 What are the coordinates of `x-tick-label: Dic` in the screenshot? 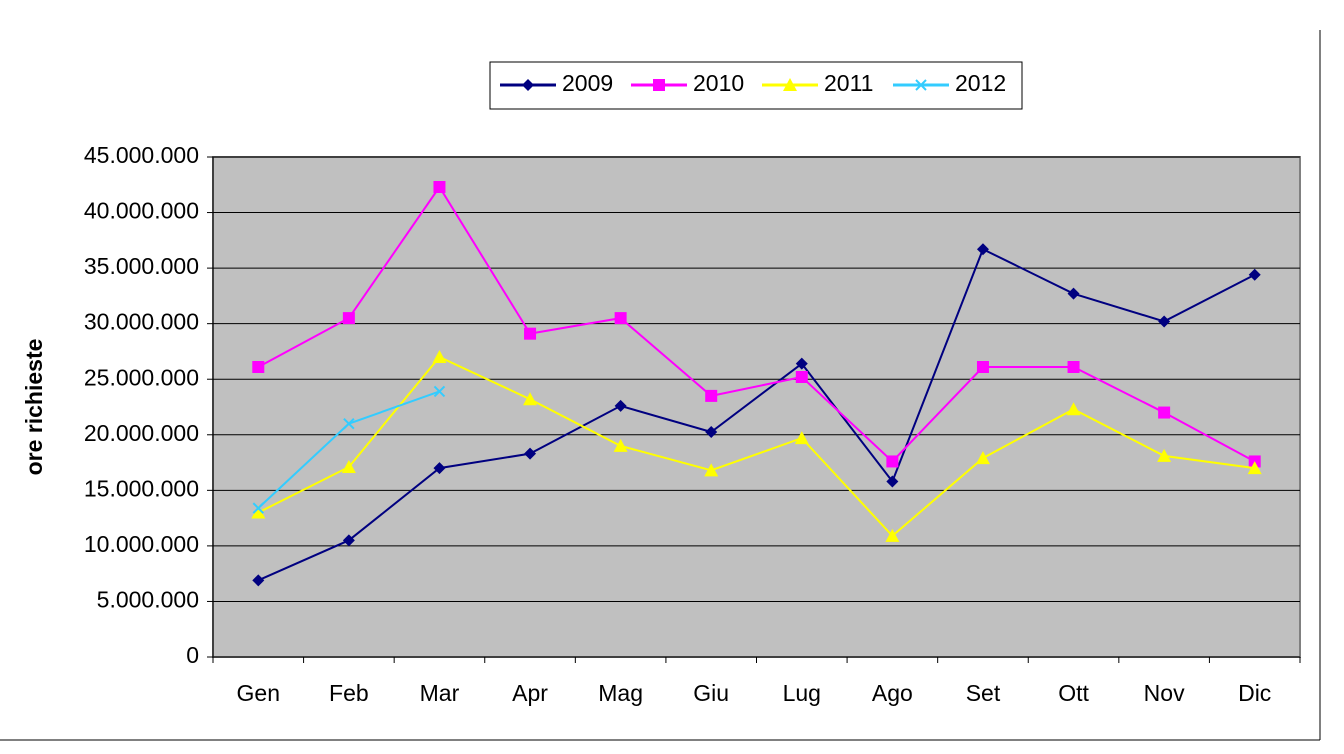 It's located at (1254, 693).